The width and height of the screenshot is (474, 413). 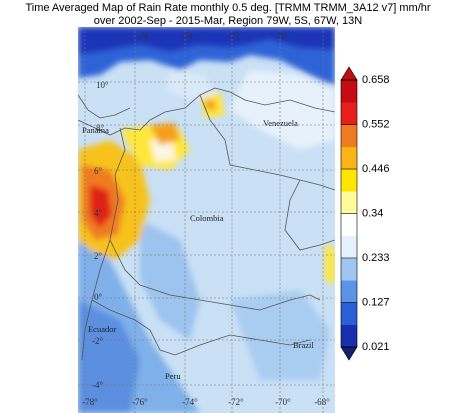 I want to click on place-label: Colombia, so click(x=207, y=218).